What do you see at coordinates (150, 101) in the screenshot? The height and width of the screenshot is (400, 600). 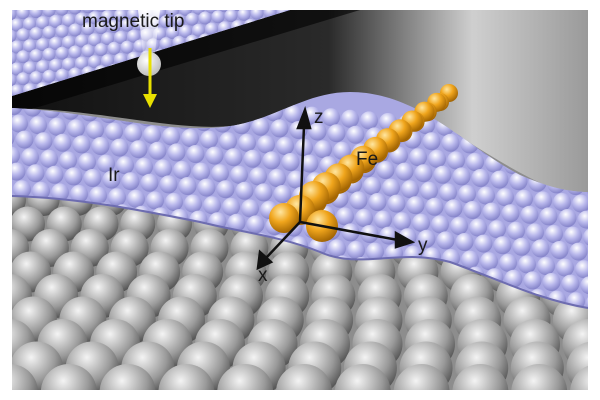 I see `spin-arrow-head` at bounding box center [150, 101].